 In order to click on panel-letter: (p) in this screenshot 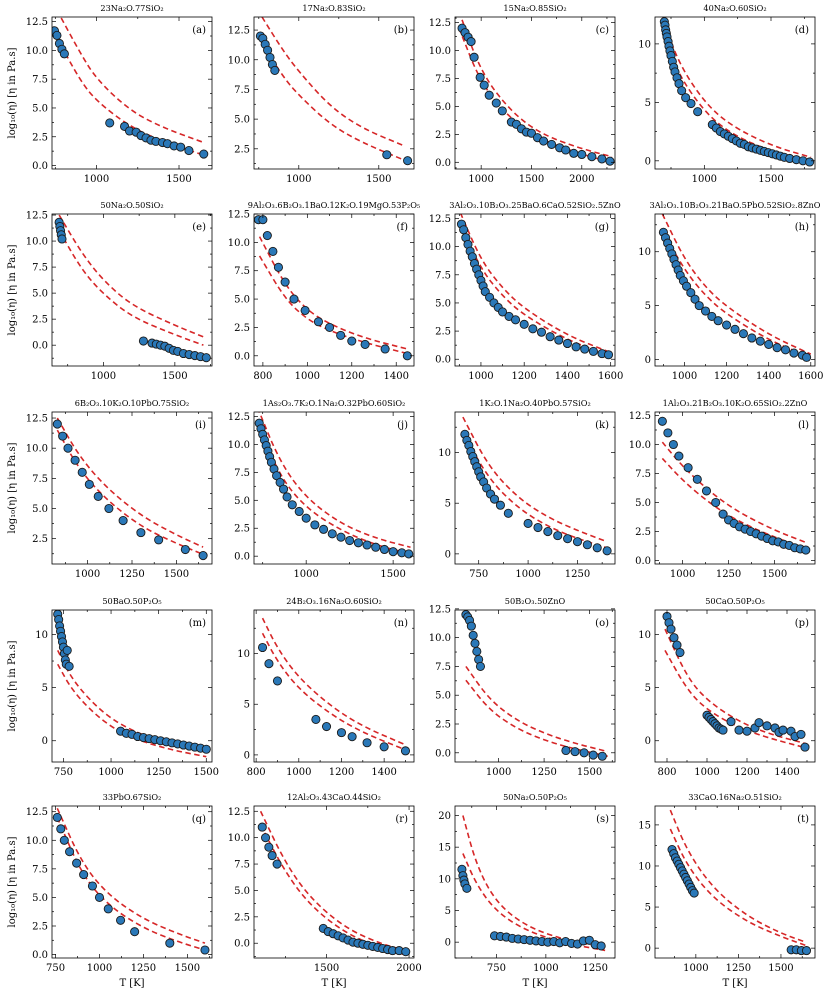, I will do `click(802, 623)`.